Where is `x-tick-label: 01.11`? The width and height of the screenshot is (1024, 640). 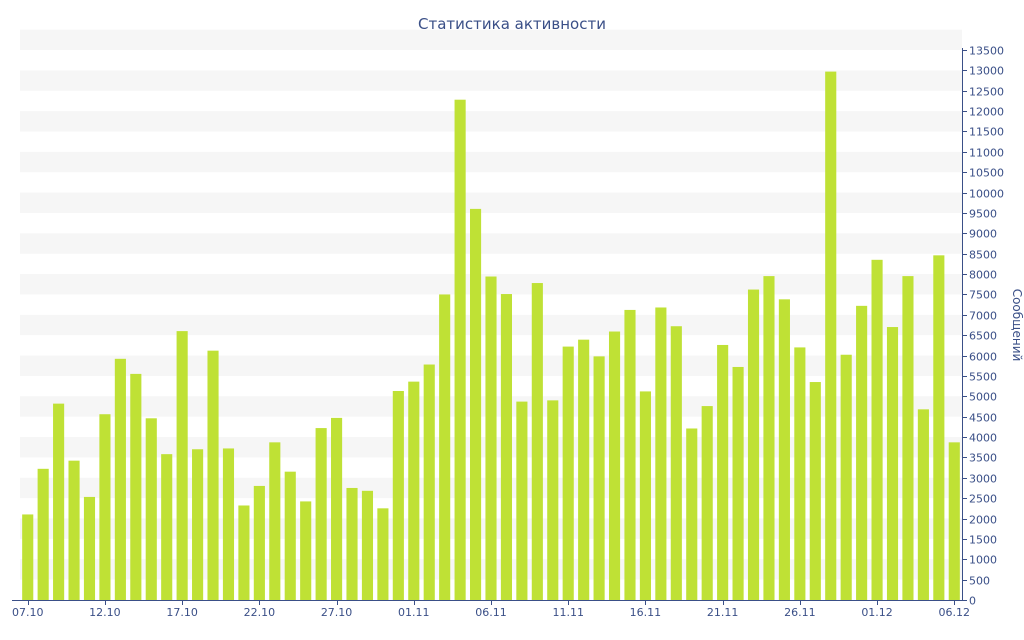
x-tick-label: 01.11 is located at coordinates (414, 612).